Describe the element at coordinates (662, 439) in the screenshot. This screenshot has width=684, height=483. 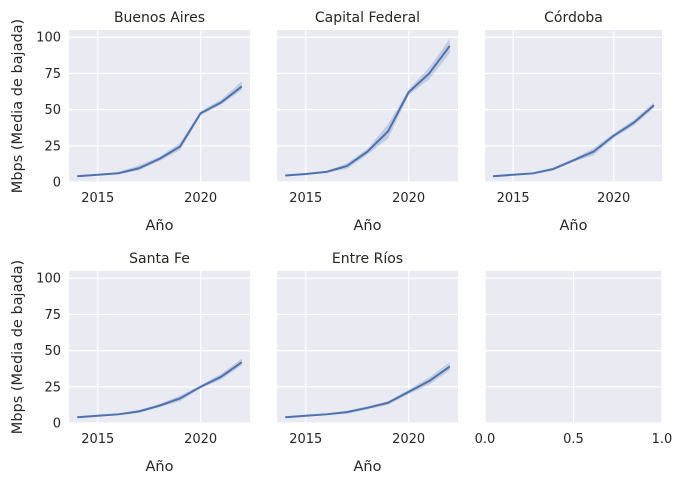
I see `x-tick-label: 1.0` at that location.